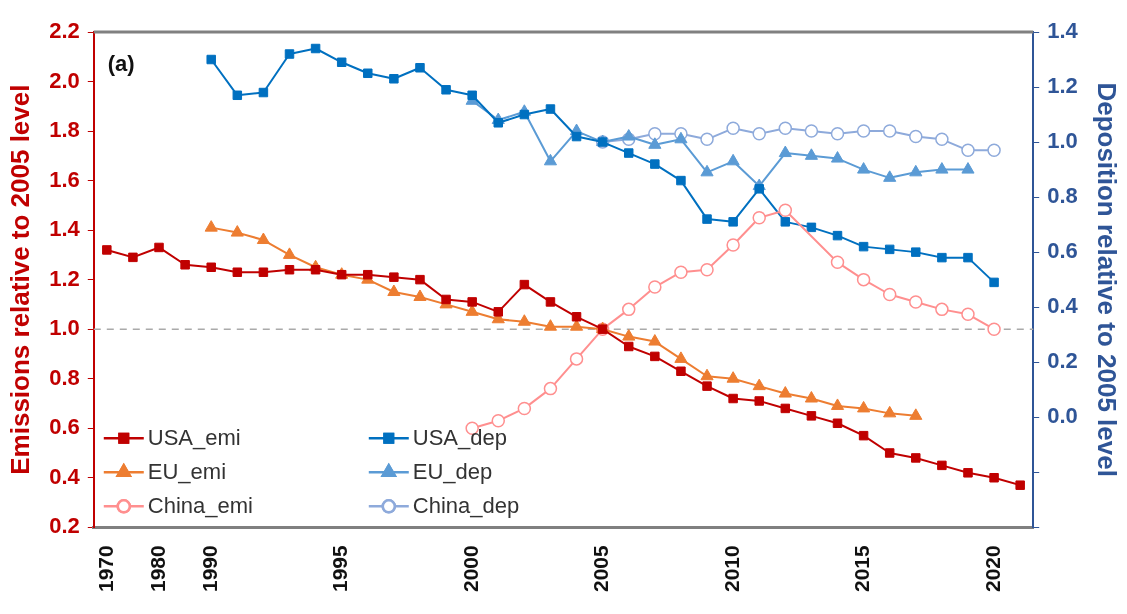 This screenshot has width=1127, height=614. Describe the element at coordinates (210, 568) in the screenshot. I see `x-tick-label: 1990` at that location.